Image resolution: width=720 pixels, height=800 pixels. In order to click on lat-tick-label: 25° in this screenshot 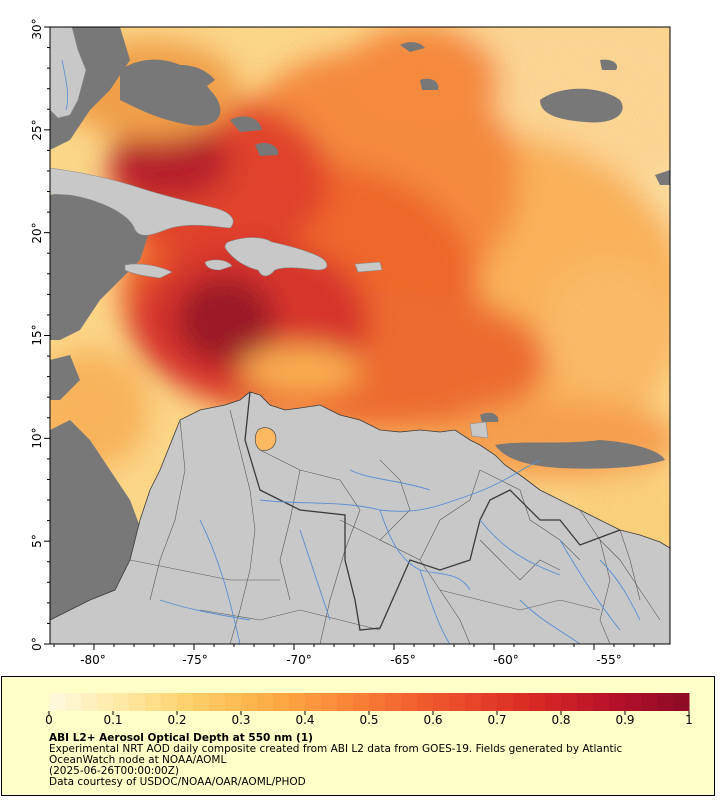, I will do `click(37, 129)`.